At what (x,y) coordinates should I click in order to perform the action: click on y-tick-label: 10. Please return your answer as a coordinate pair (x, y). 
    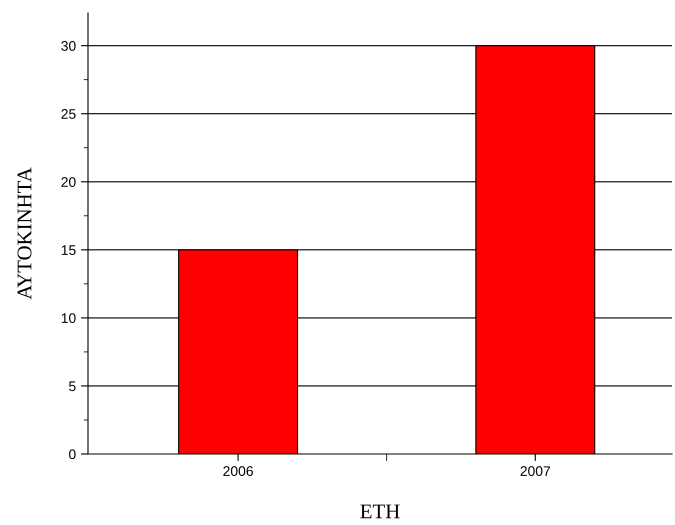
    Looking at the image, I should click on (69, 318).